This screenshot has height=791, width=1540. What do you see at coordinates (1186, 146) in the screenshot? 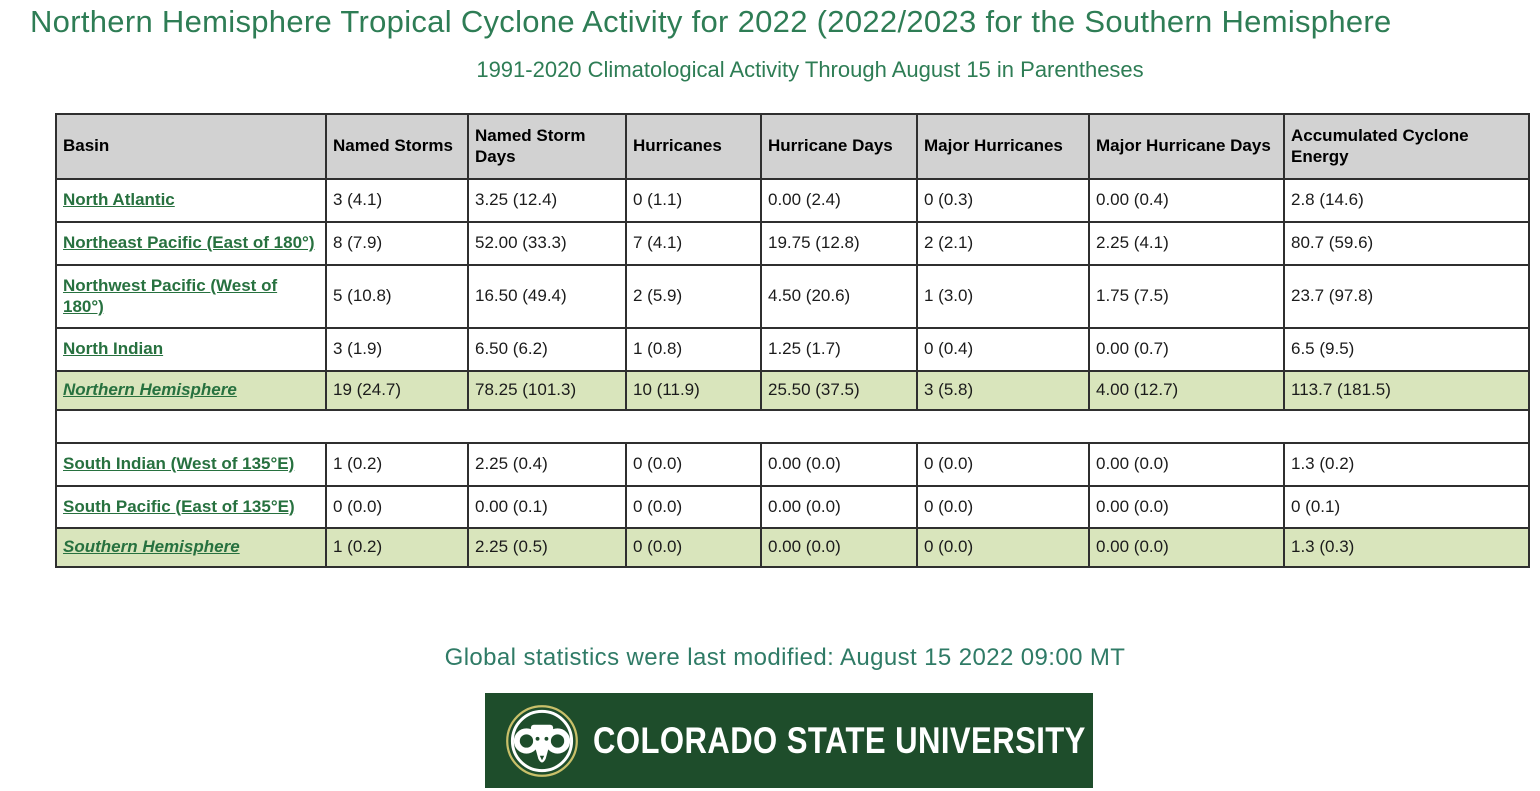
I see `column-header-major-hurricane-days: Major Hurricane Days` at bounding box center [1186, 146].